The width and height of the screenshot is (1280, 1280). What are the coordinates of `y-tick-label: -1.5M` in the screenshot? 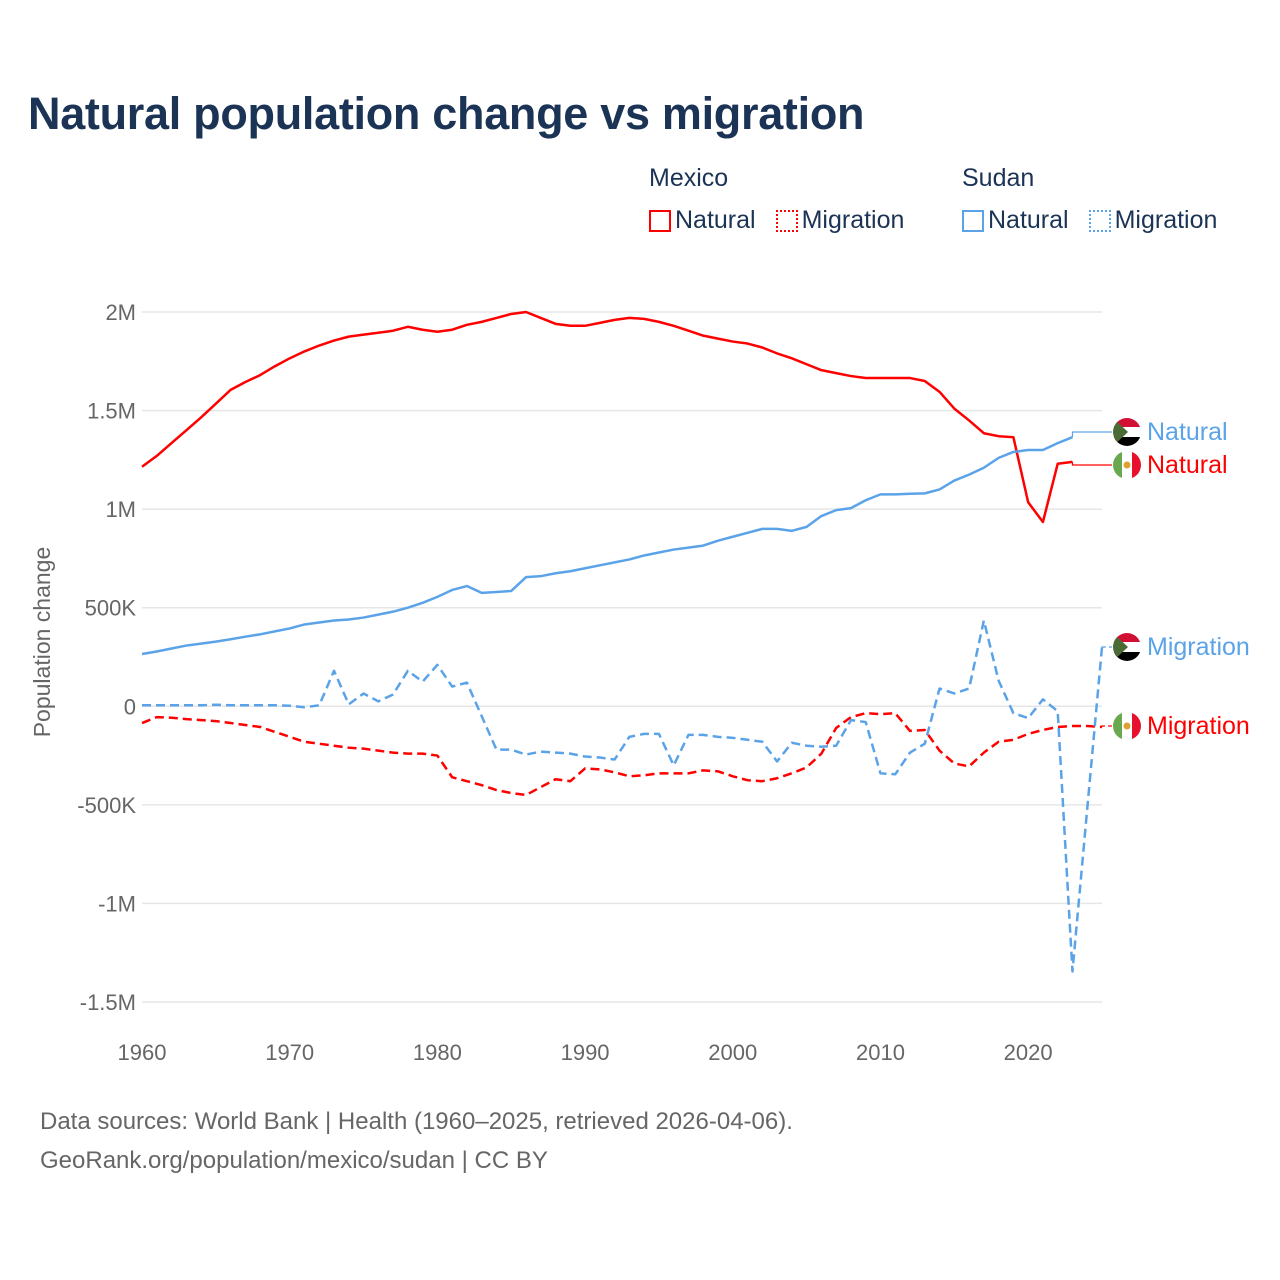 It's located at (108, 1002).